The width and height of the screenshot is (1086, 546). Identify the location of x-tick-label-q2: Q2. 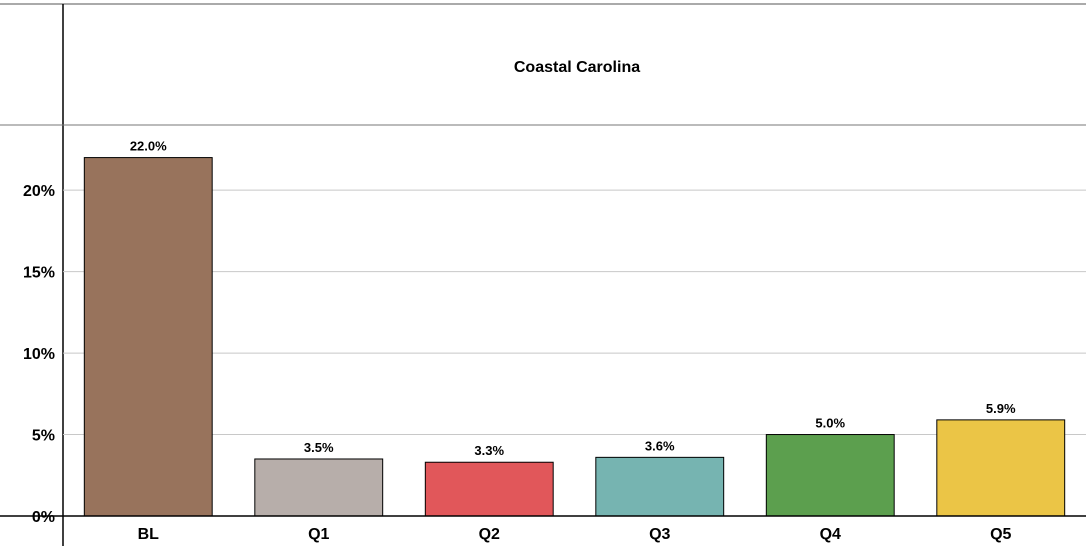
(489, 534).